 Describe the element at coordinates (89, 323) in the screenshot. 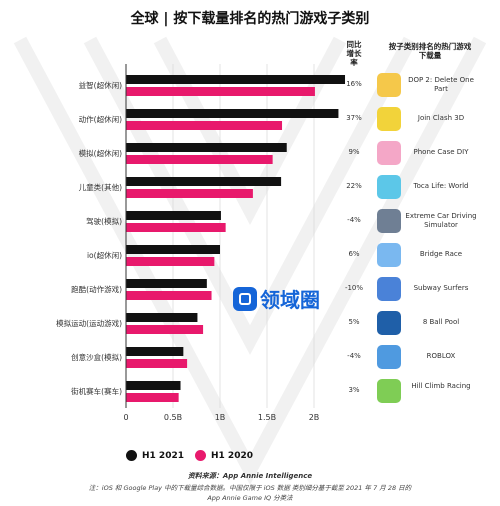

I see `category-label: 模拟运动(运动游戏)` at that location.